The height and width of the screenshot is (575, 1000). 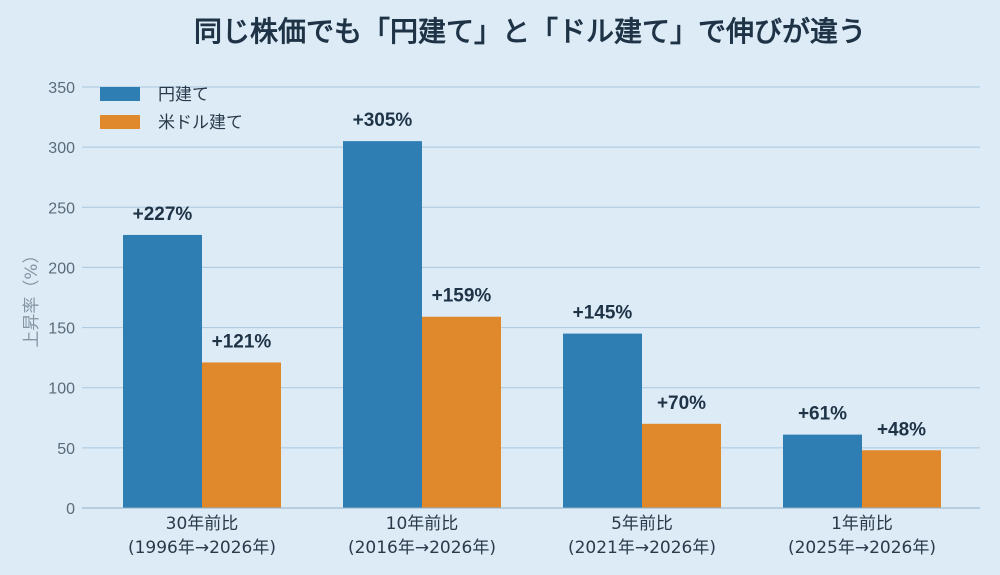 What do you see at coordinates (603, 313) in the screenshot?
I see `data-label: +145%` at bounding box center [603, 313].